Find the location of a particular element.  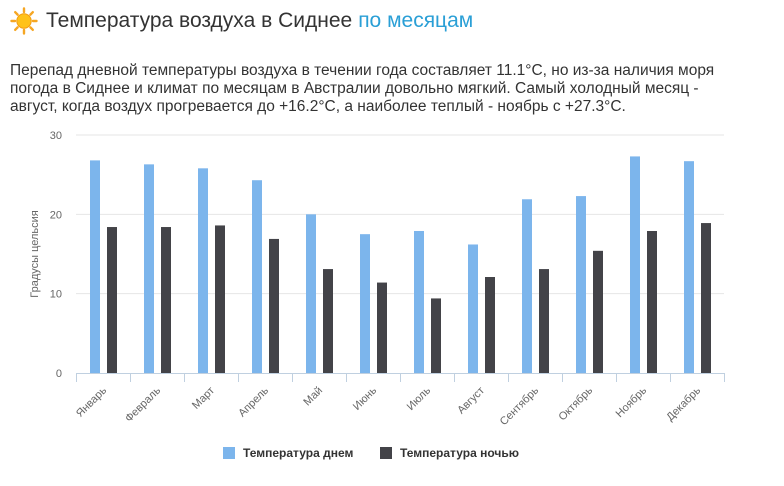

bar-night: Май: 13.1°C is located at coordinates (328, 321).